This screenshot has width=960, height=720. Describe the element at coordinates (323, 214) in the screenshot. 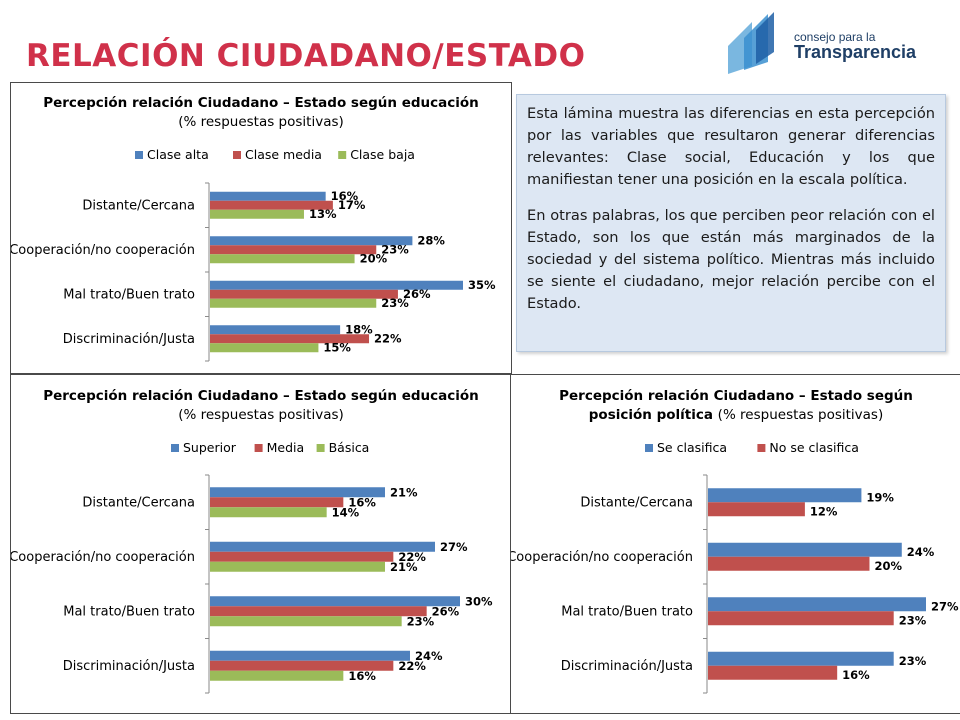

I see `bar-value-0-0-2: 13%` at that location.